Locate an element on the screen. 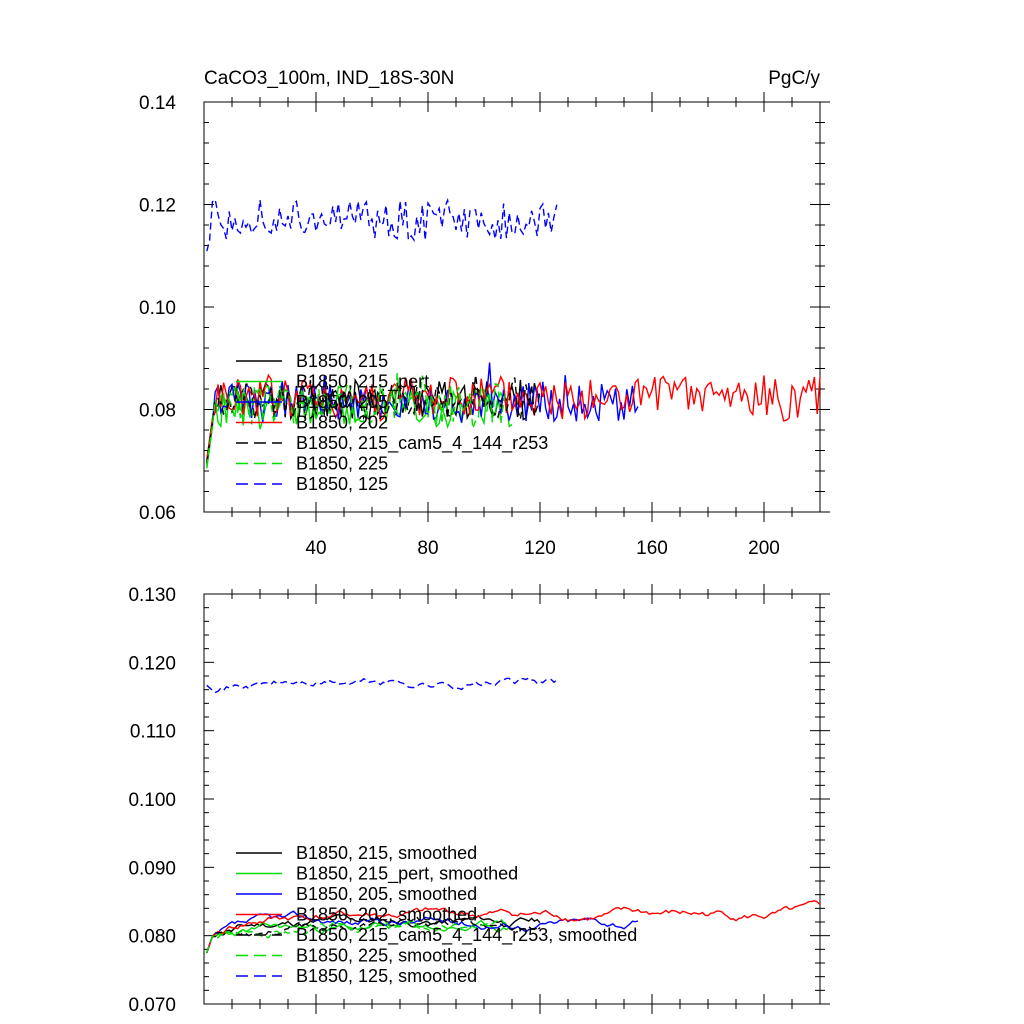 The image size is (1024, 1024). top-legend-label: B1850, 225 is located at coordinates (342, 464).